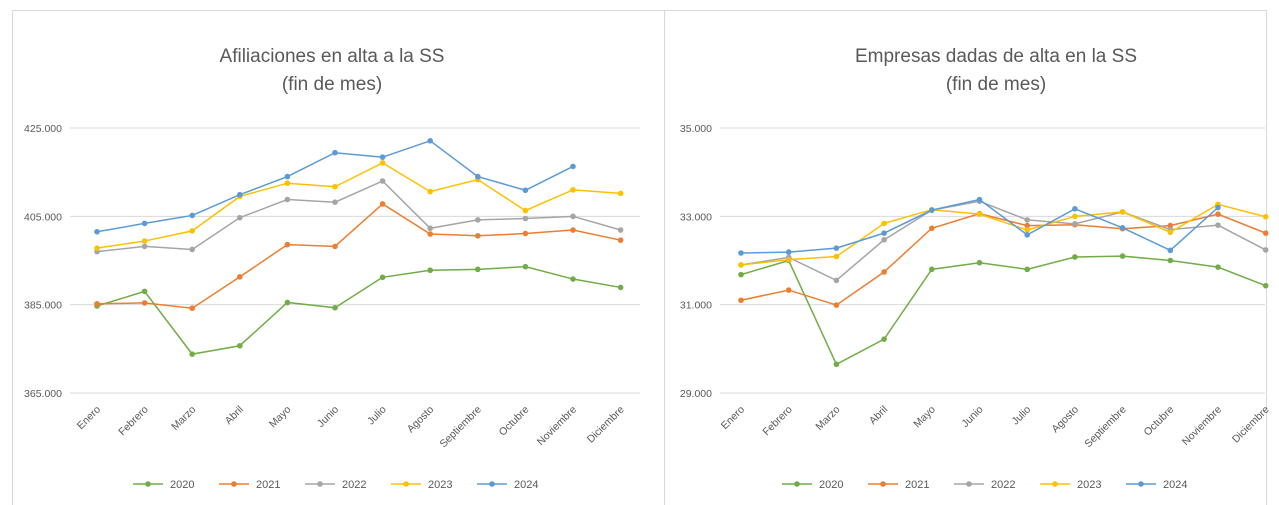 This screenshot has width=1279, height=505. What do you see at coordinates (1089, 485) in the screenshot?
I see `legend-label-2023: 2023` at bounding box center [1089, 485].